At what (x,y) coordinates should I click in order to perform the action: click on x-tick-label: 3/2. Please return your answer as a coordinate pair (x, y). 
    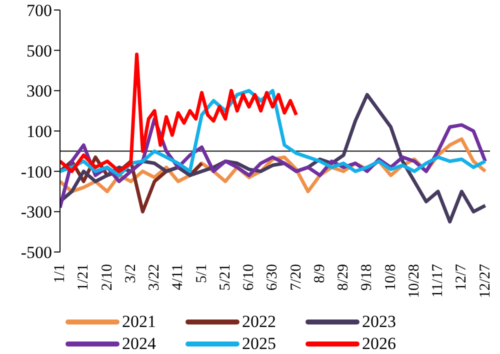
    Looking at the image, I should click on (130, 274).